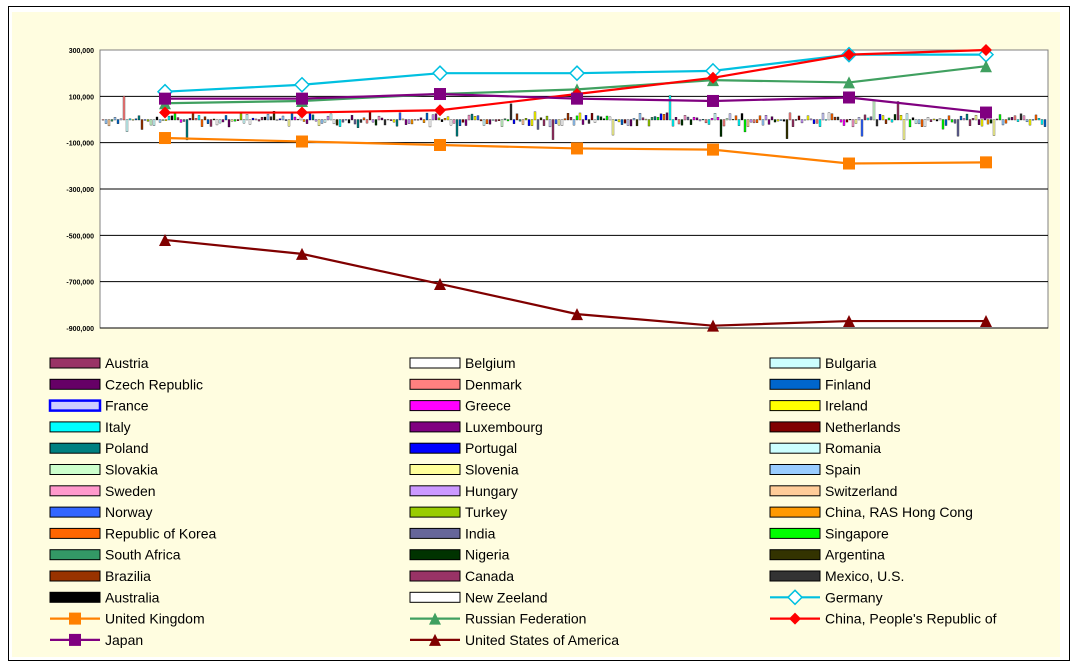  Describe the element at coordinates (462, 363) in the screenshot. I see `legend-entry: Belgium` at that location.